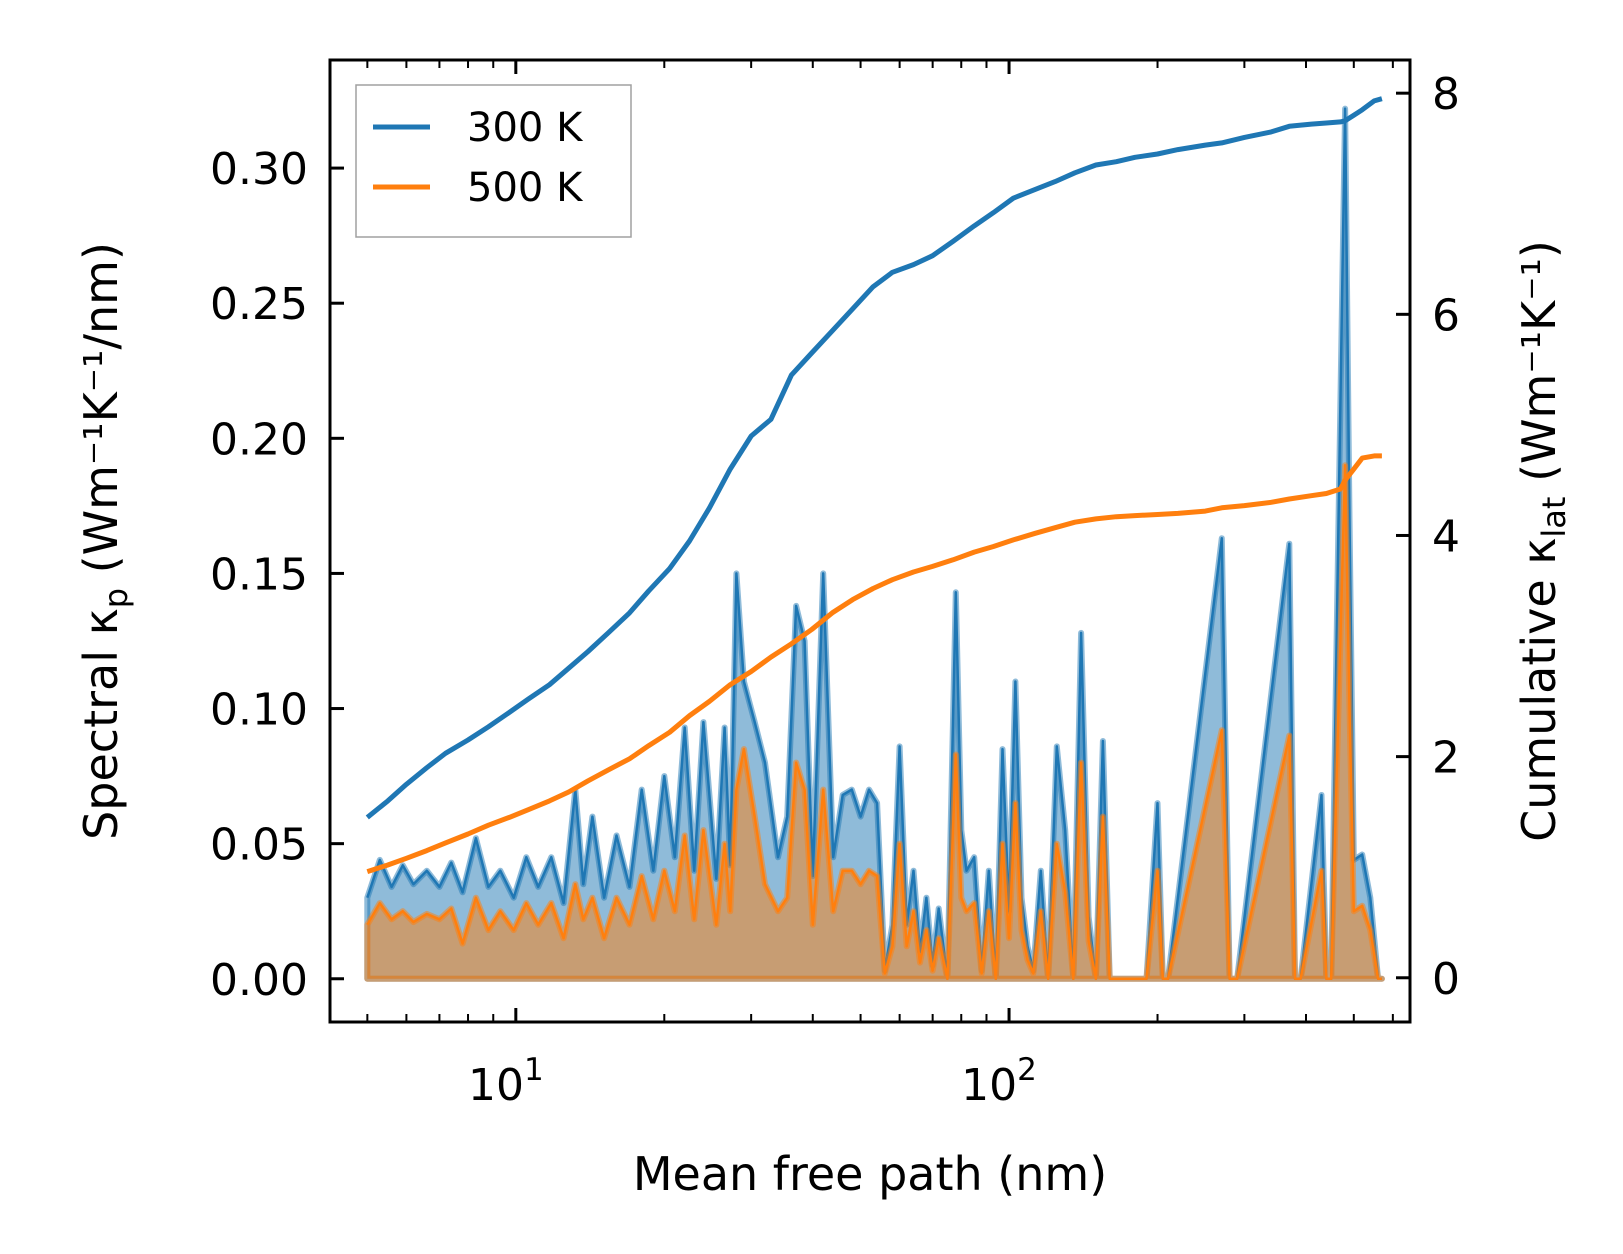 The width and height of the screenshot is (1623, 1254). Describe the element at coordinates (870, 1174) in the screenshot. I see `x-axis-label: Mean free path (nm)` at that location.